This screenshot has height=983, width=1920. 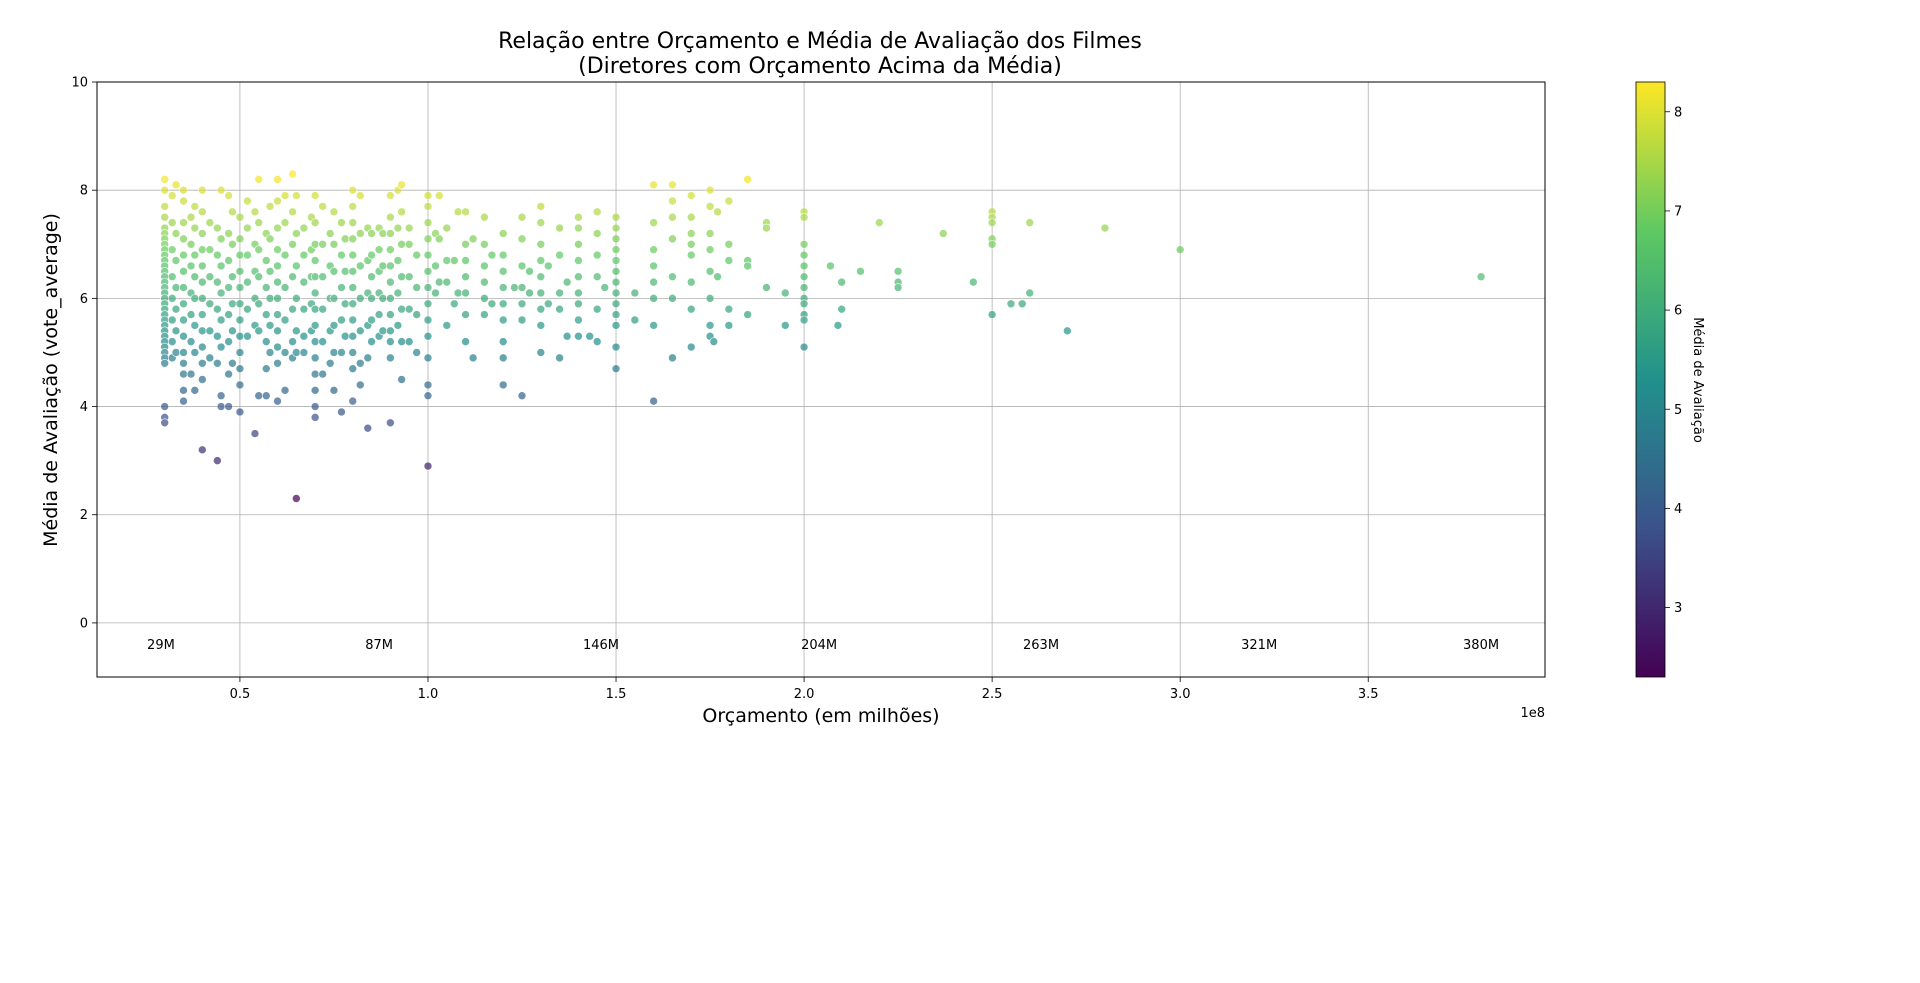 I want to click on colorbar-tick-label: 5, so click(x=1678, y=410).